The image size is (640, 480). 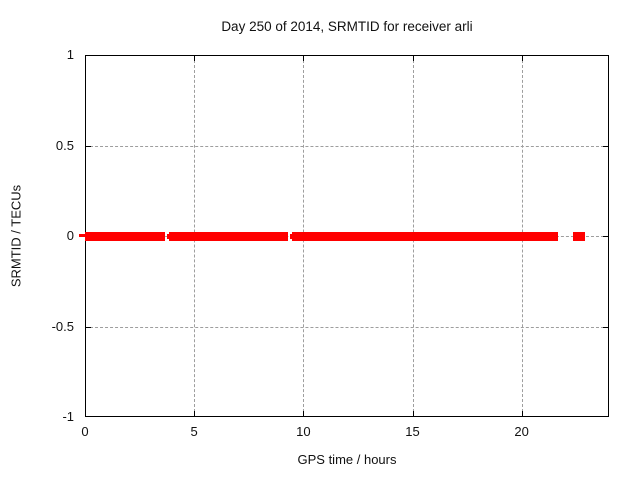 I want to click on y-tick-label: -0.5, so click(x=62, y=326).